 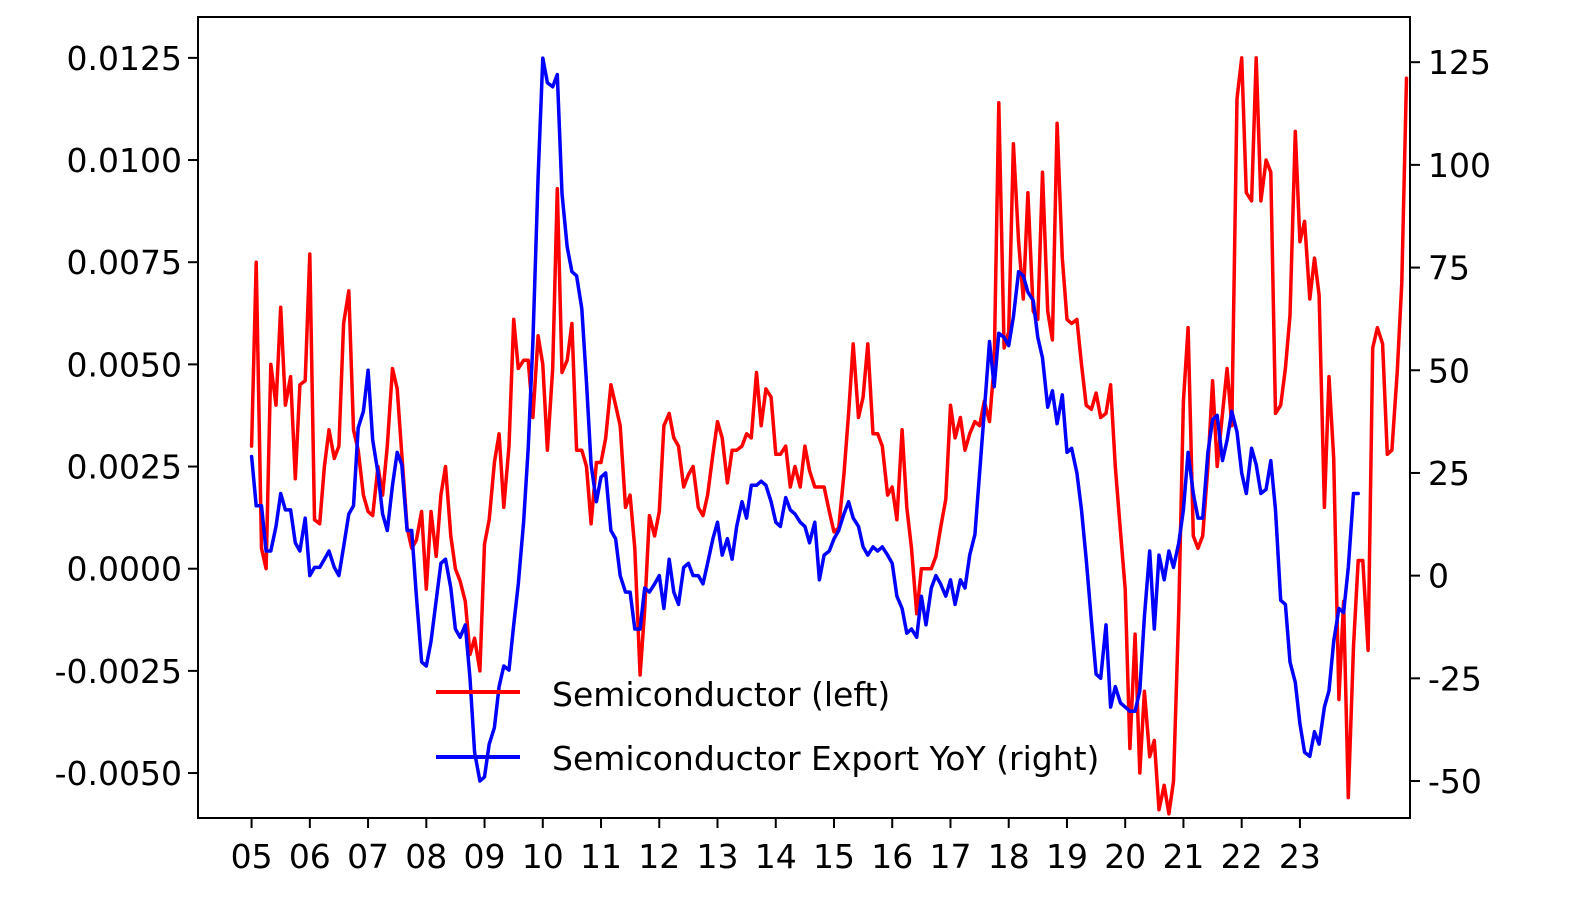 What do you see at coordinates (892, 856) in the screenshot?
I see `x-tick-label: 16` at bounding box center [892, 856].